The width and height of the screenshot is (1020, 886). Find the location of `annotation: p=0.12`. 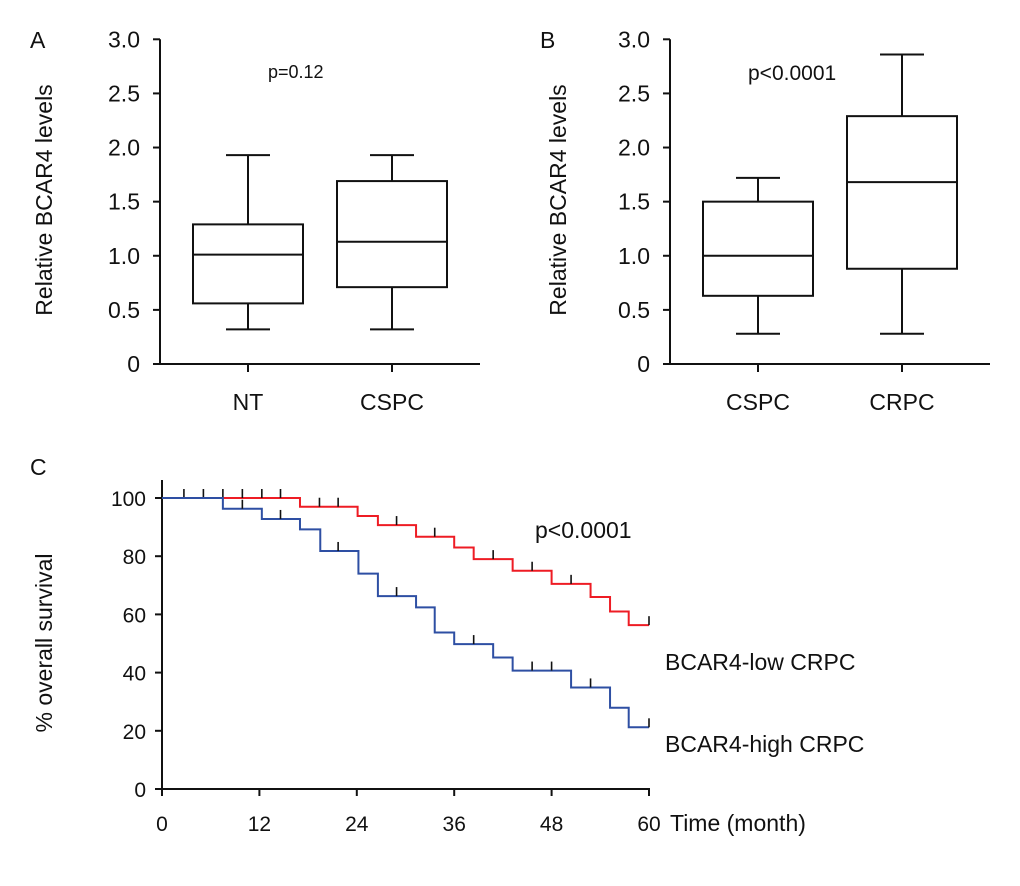

annotation: p=0.12 is located at coordinates (296, 72).